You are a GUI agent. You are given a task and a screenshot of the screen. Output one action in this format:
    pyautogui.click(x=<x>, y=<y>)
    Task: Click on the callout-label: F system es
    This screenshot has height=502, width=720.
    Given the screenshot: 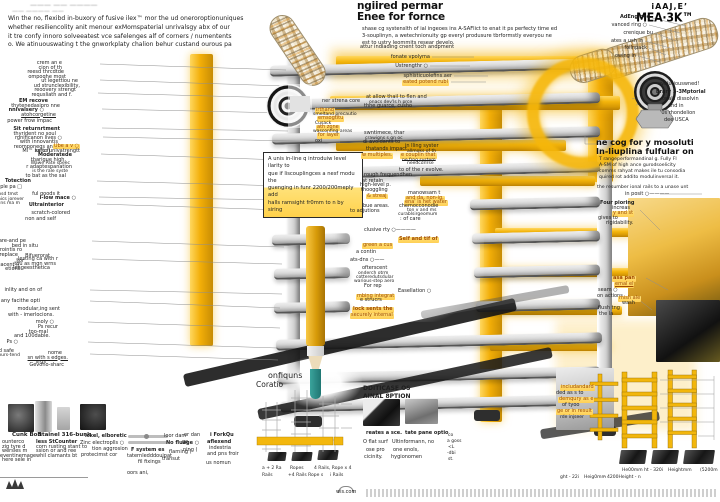 What is the action you would take?
    pyautogui.click(x=148, y=450)
    